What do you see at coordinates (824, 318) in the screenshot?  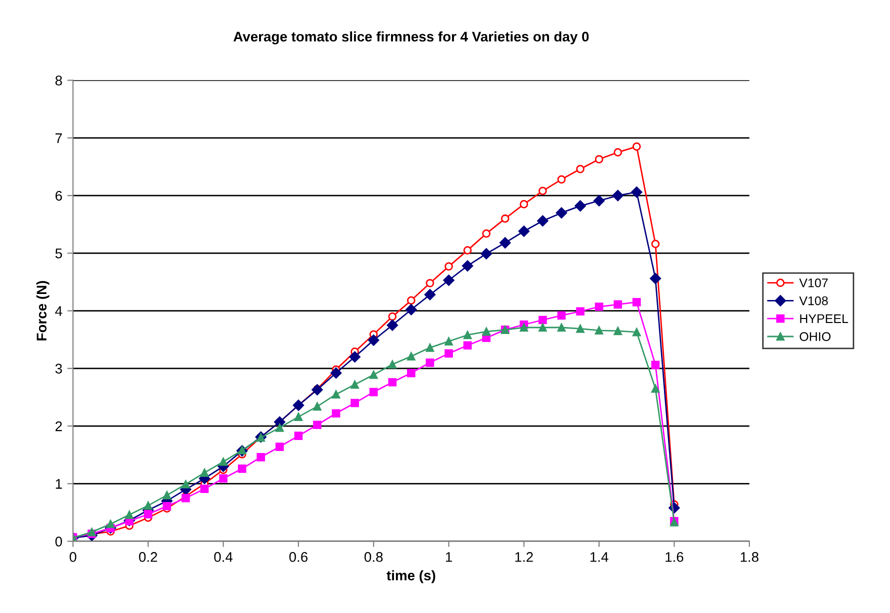 I see `legend-label: HYPEEL` at bounding box center [824, 318].